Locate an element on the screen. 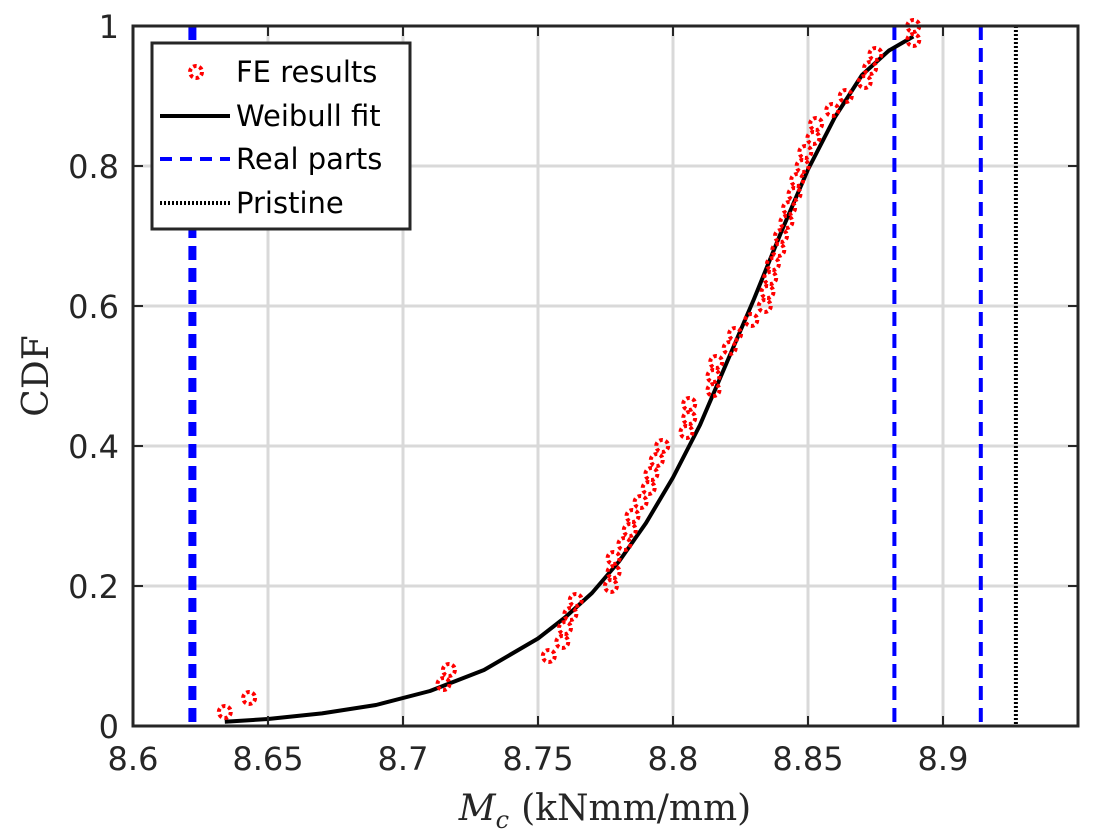 This screenshot has height=840, width=1120. legend-marker-fe-results is located at coordinates (196, 72).